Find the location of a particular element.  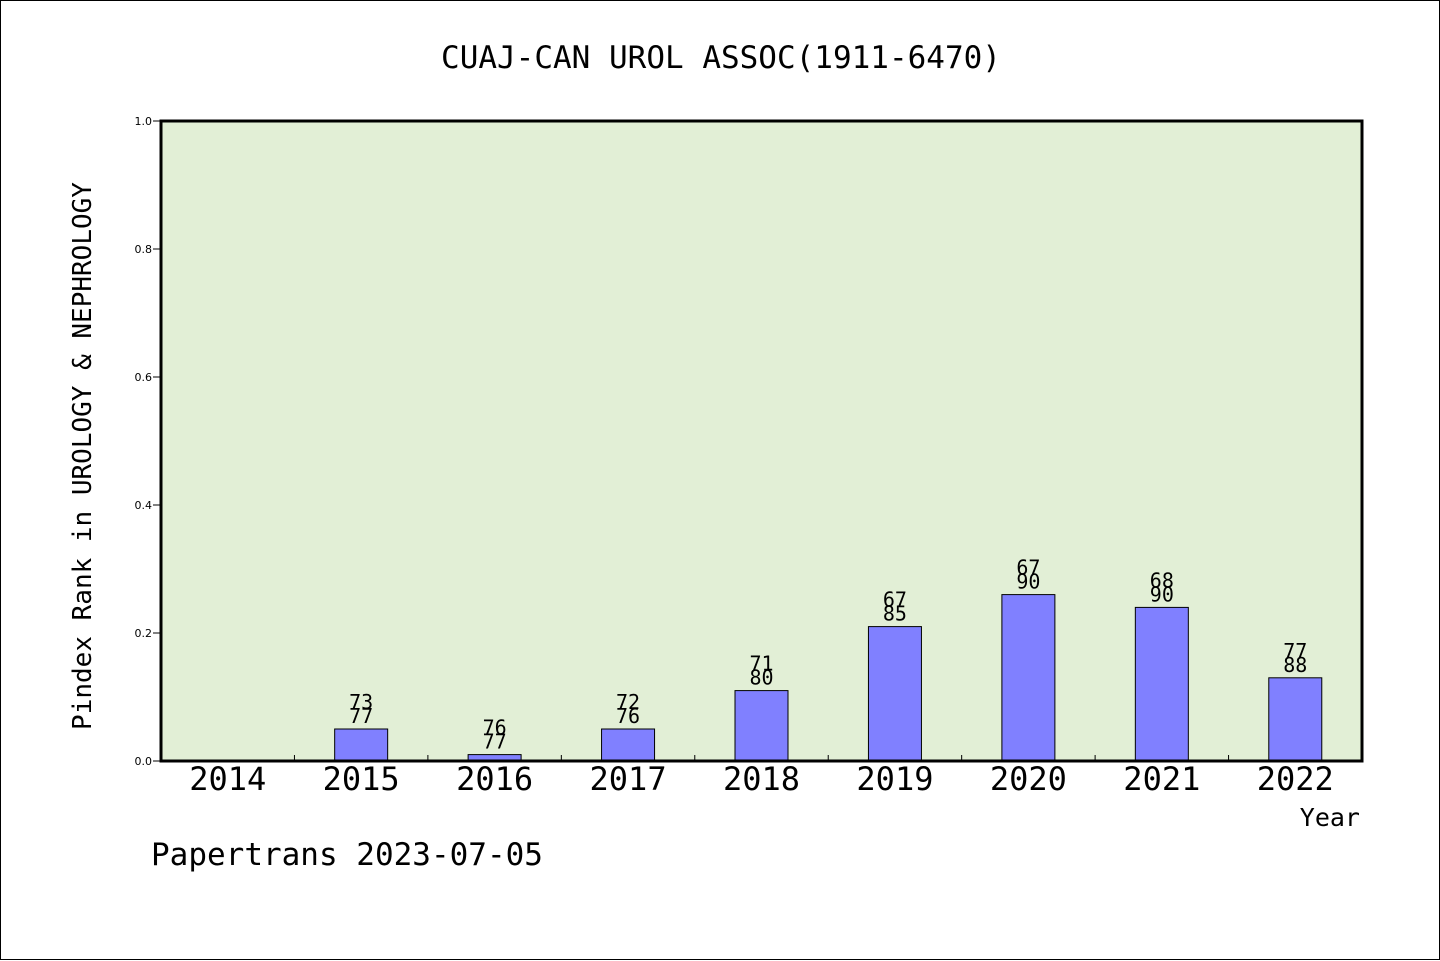

y-tick-label: 0.8 is located at coordinates (144, 249).